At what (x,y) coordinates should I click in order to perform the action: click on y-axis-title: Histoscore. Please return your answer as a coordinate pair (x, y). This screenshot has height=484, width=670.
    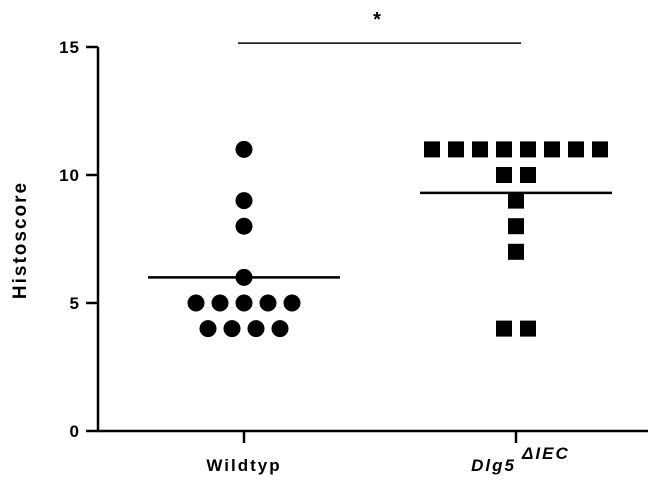
    Looking at the image, I should click on (20, 240).